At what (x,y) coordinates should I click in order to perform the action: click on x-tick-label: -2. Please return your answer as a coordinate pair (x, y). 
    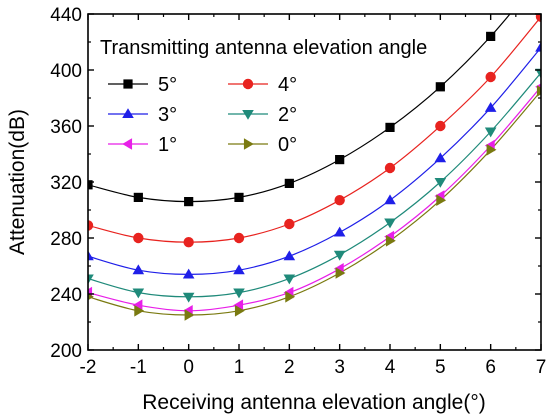
    Looking at the image, I should click on (88, 367).